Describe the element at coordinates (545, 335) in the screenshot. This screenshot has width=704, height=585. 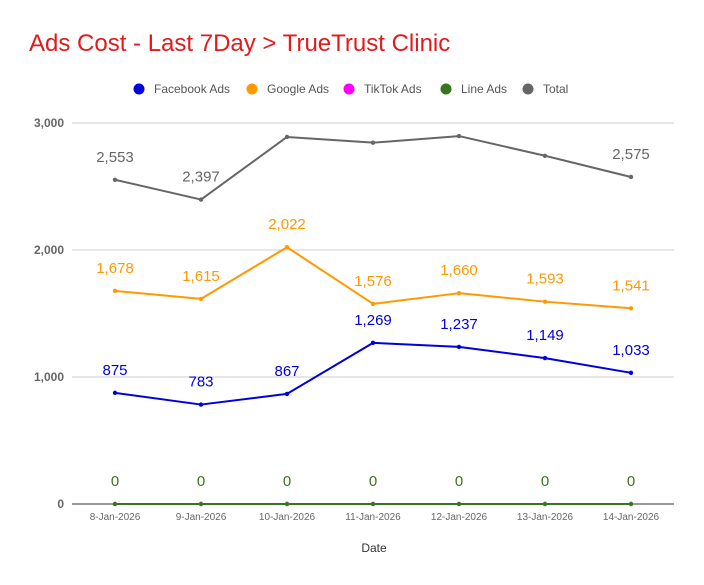
I see `data-label-facebook-ads: 1,149` at that location.